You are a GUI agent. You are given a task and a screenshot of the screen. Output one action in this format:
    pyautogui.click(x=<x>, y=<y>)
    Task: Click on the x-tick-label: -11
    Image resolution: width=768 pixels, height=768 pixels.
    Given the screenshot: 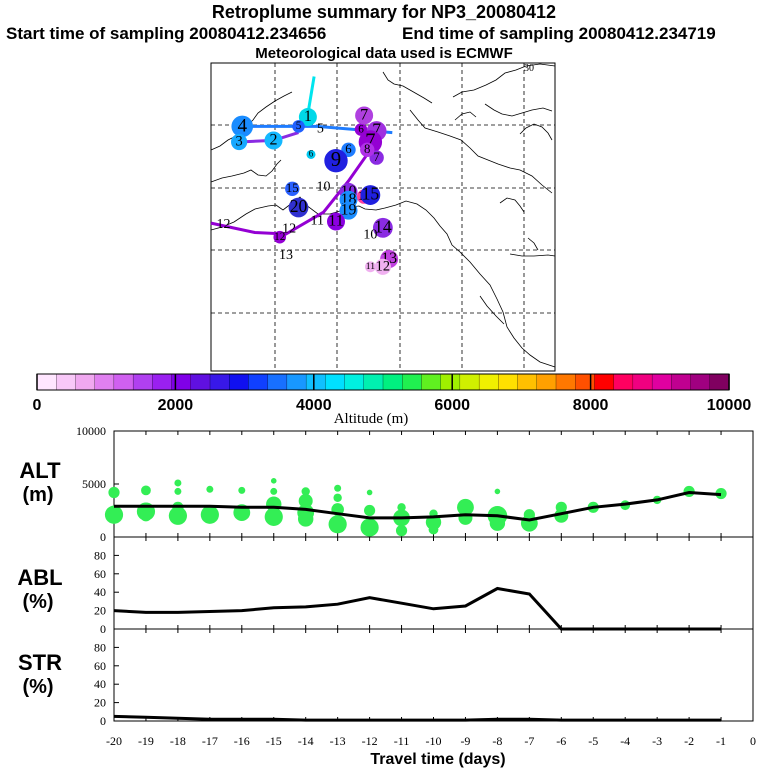 What is the action you would take?
    pyautogui.click(x=402, y=741)
    